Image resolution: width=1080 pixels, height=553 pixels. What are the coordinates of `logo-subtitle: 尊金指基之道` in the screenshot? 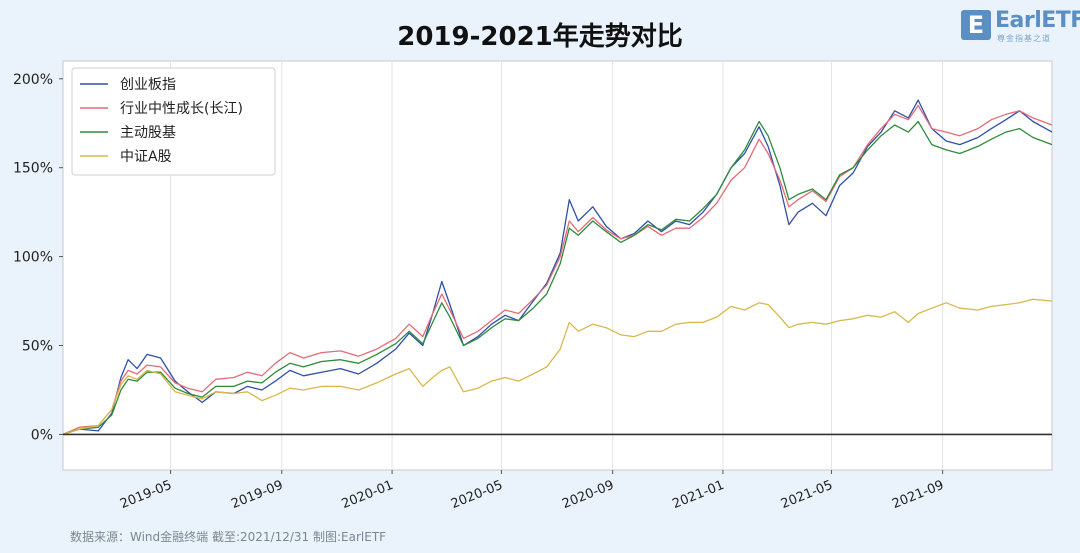 It's located at (1024, 38).